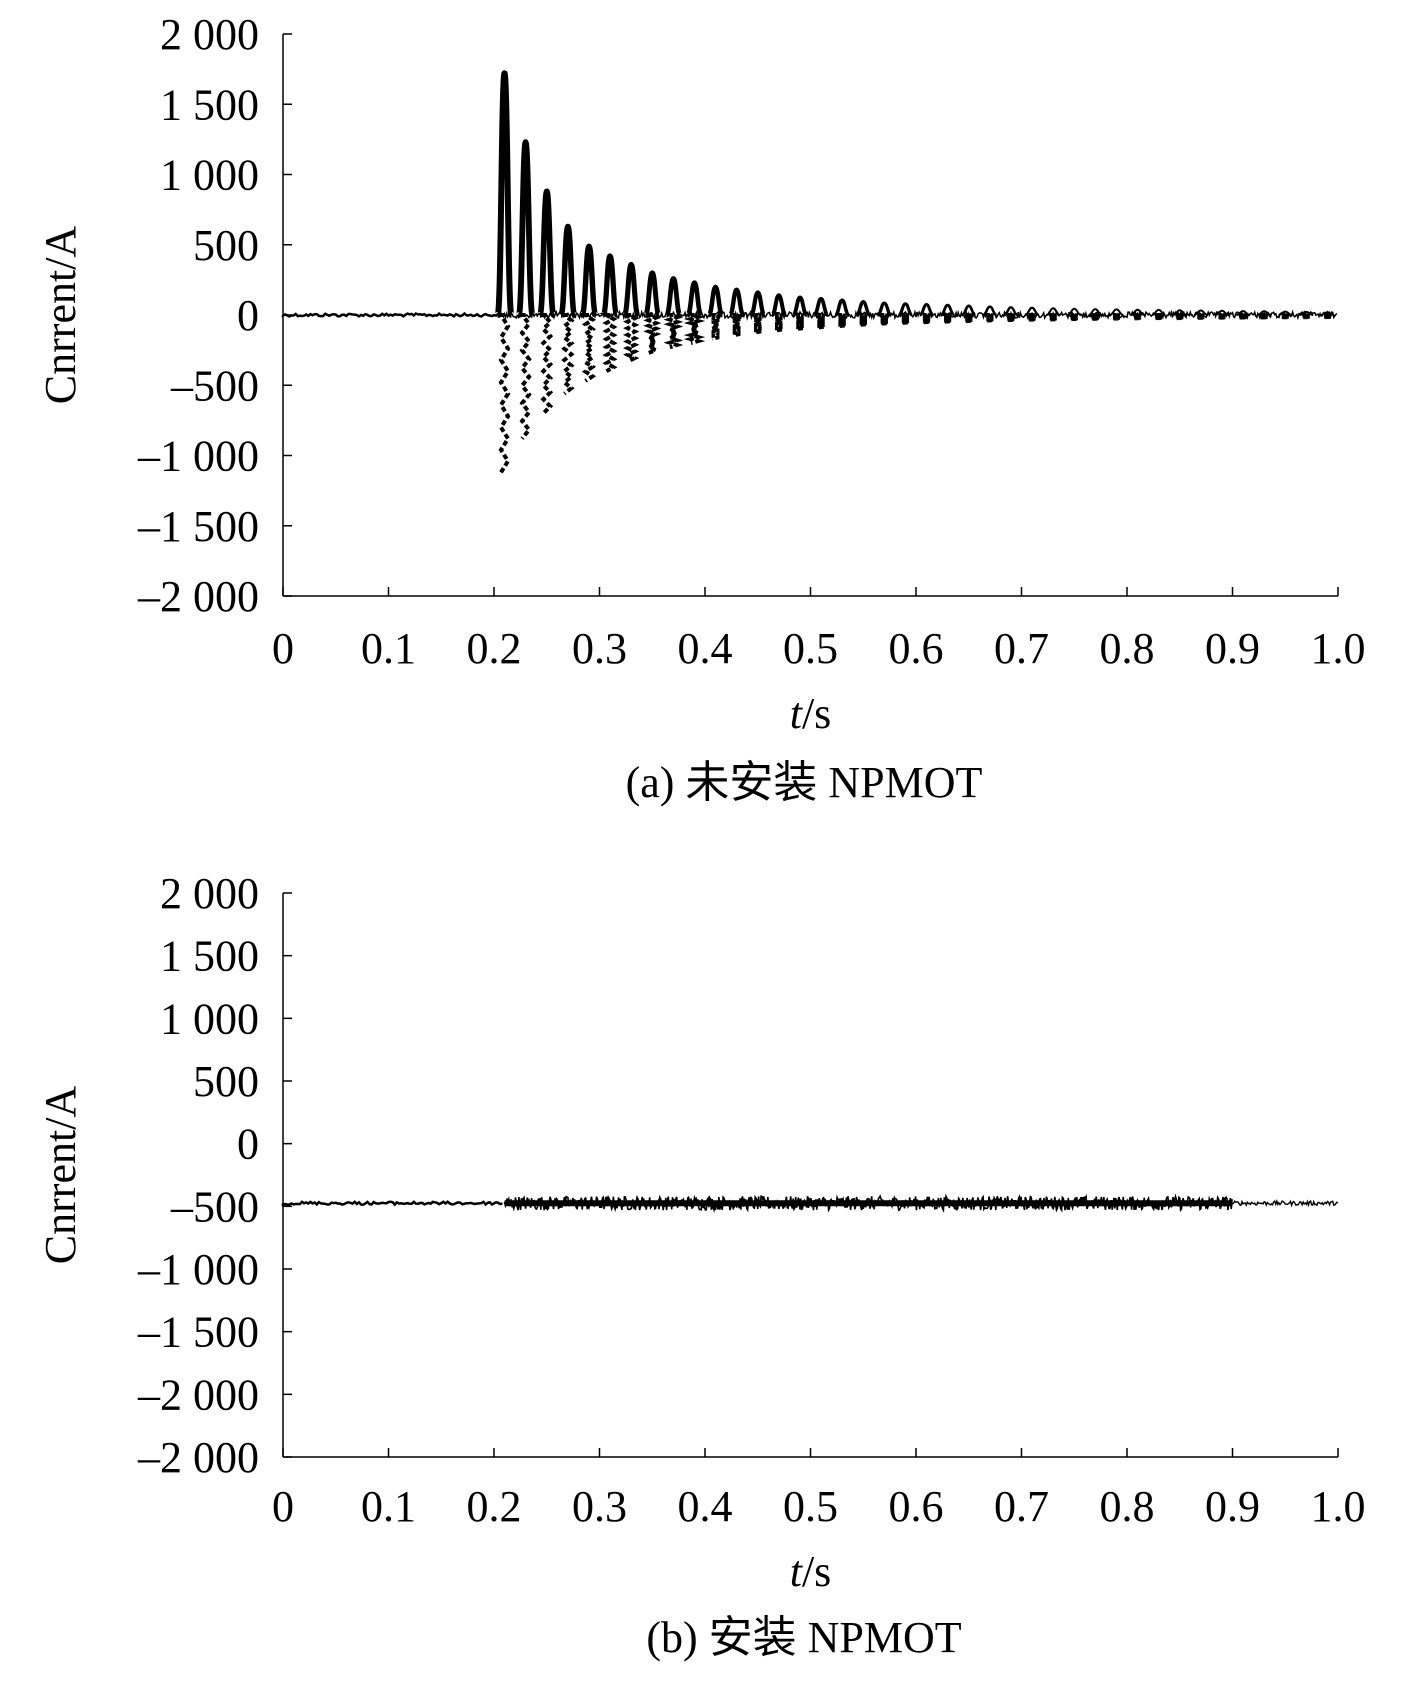 Image resolution: width=1417 pixels, height=1687 pixels. I want to click on chart-a-x-axis-title-var: t, so click(797, 713).